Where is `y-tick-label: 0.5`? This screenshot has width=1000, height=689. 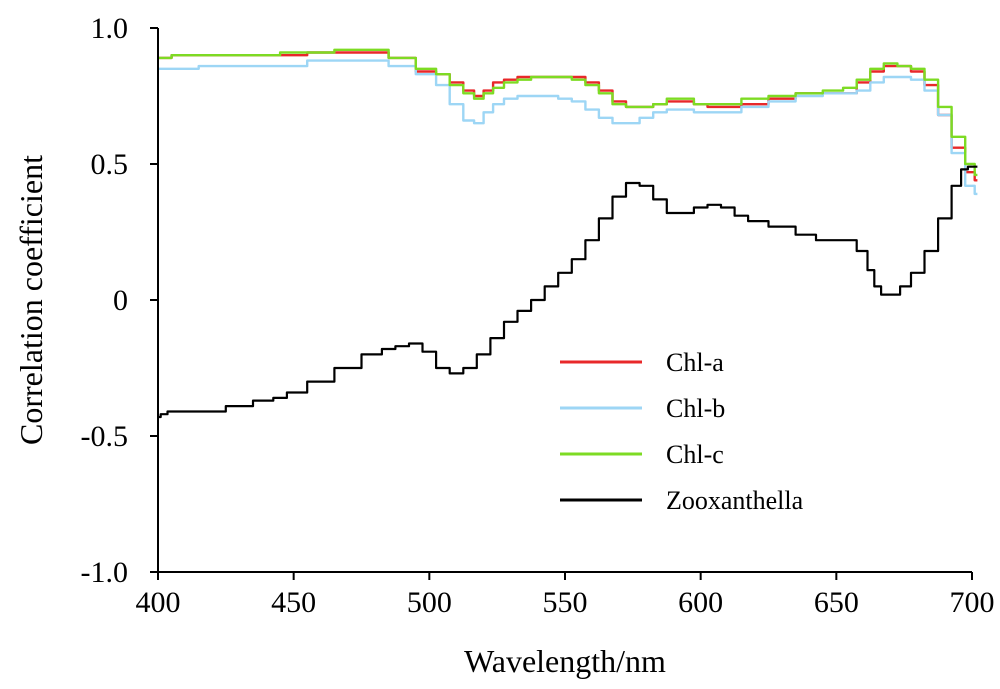 y-tick-label: 0.5 is located at coordinates (110, 164).